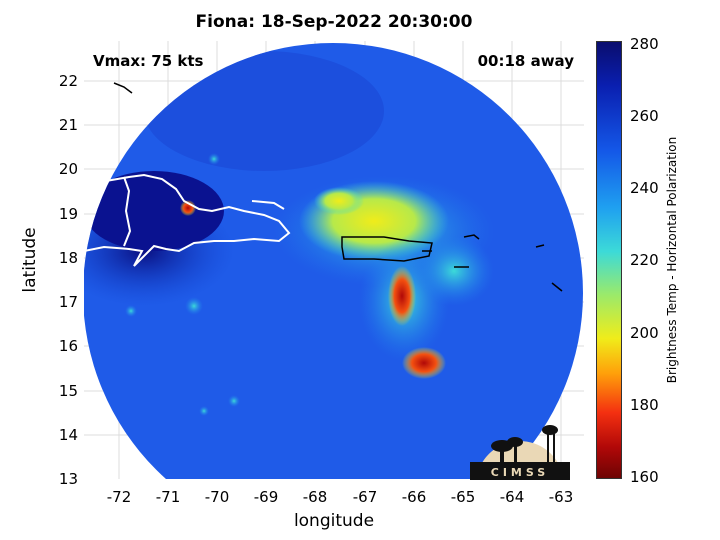  Describe the element at coordinates (68, 169) in the screenshot. I see `y-tick-label: 20` at that location.